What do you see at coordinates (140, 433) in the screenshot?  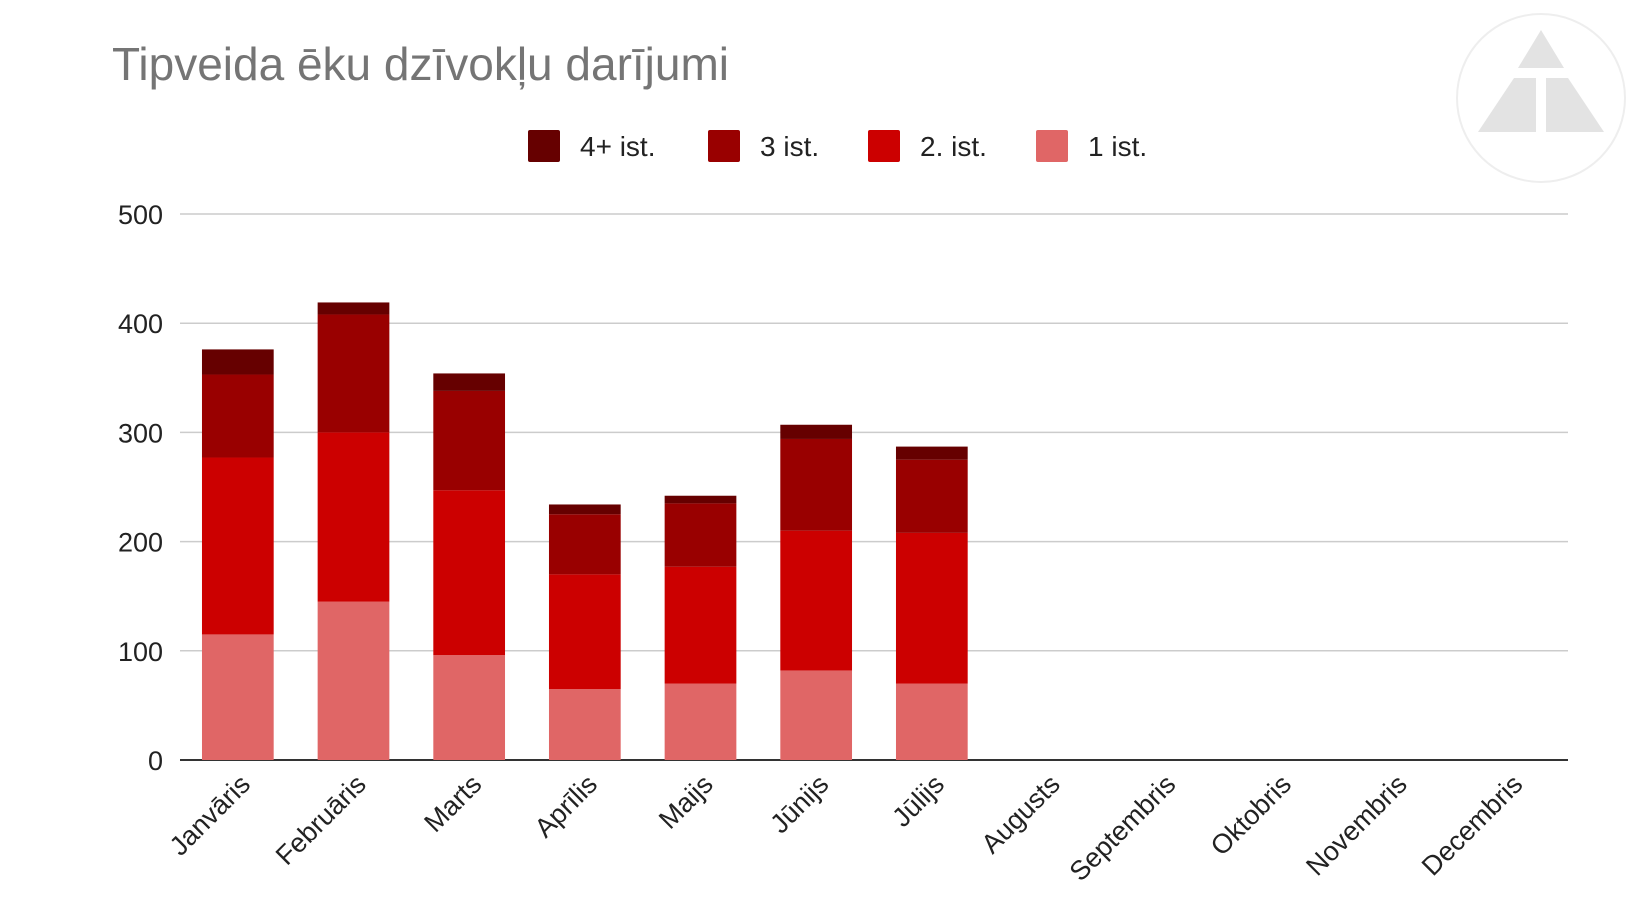 I see `y-tick-label: 300` at bounding box center [140, 433].